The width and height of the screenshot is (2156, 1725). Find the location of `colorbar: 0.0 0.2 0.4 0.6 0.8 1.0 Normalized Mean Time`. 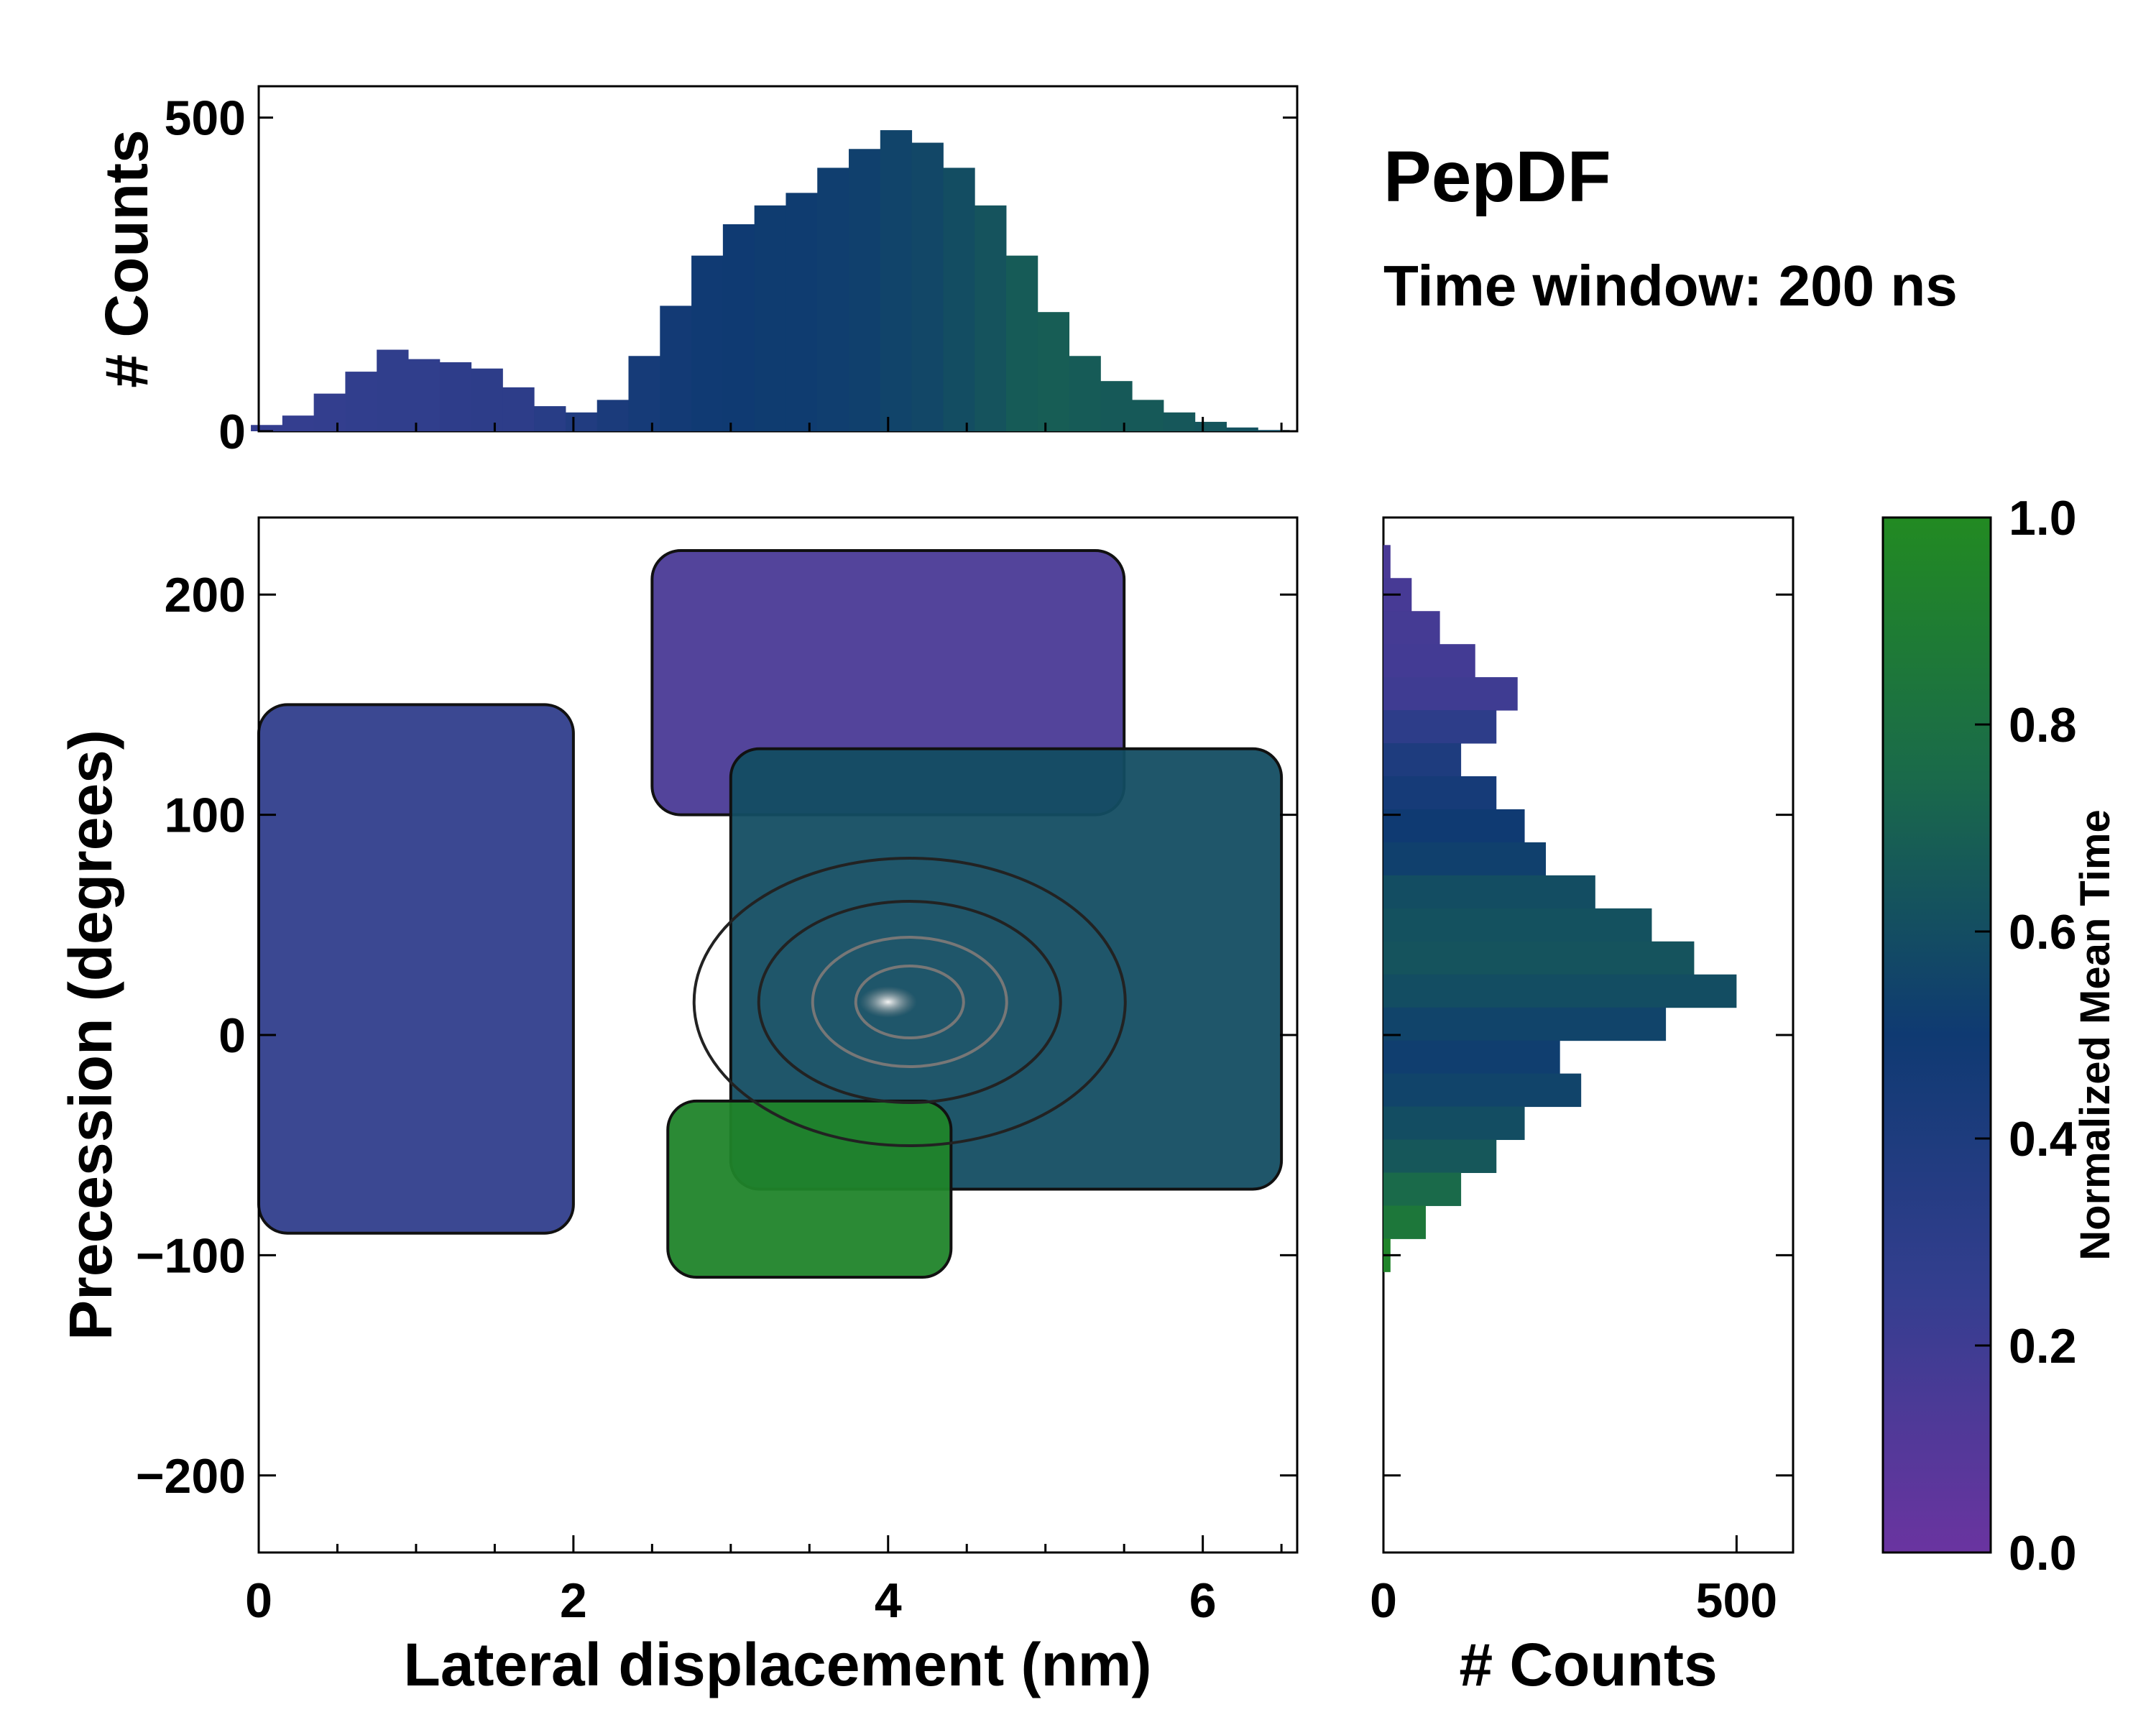

colorbar: 0.0 0.2 0.4 0.6 0.8 1.0 Normalized Mean Time is located at coordinates (2000, 1036).